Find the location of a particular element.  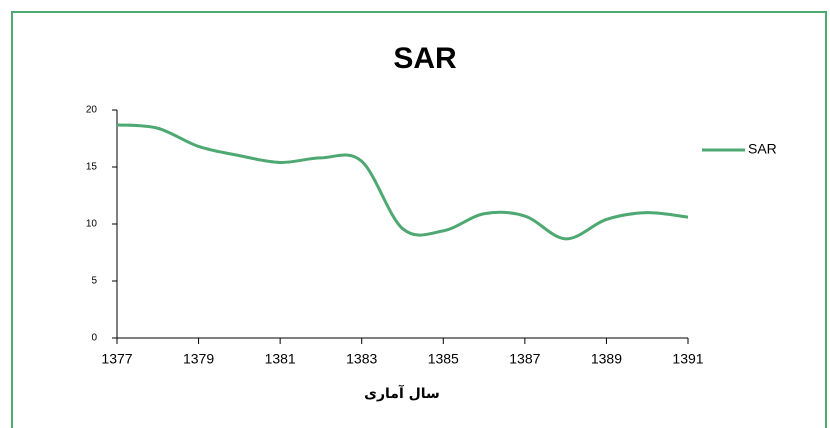

chart-title: SAR is located at coordinates (425, 58).